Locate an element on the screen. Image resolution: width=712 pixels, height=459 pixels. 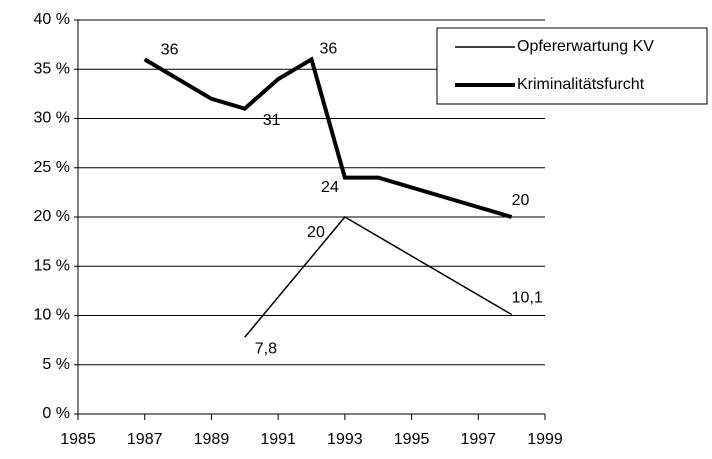
y-tick-label: 30 % is located at coordinates (52, 118).